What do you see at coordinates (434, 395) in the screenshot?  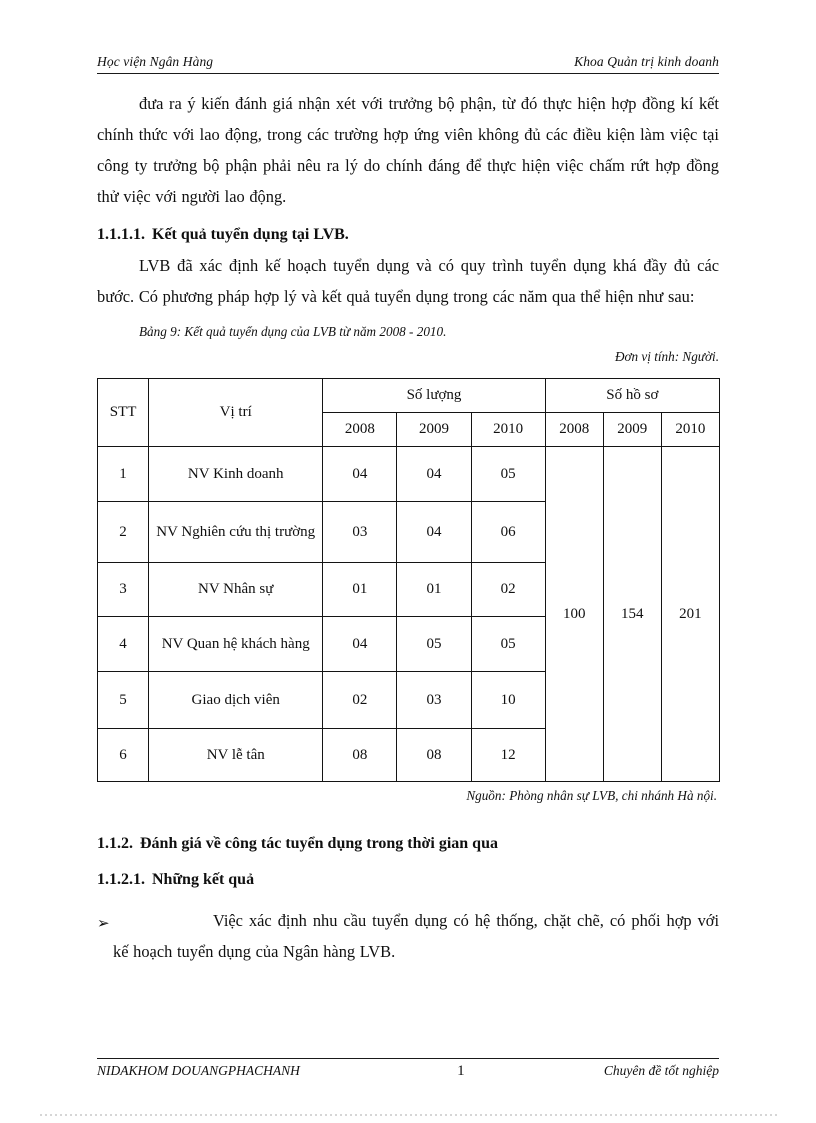 I see `col-header-quantity: Số lượng` at bounding box center [434, 395].